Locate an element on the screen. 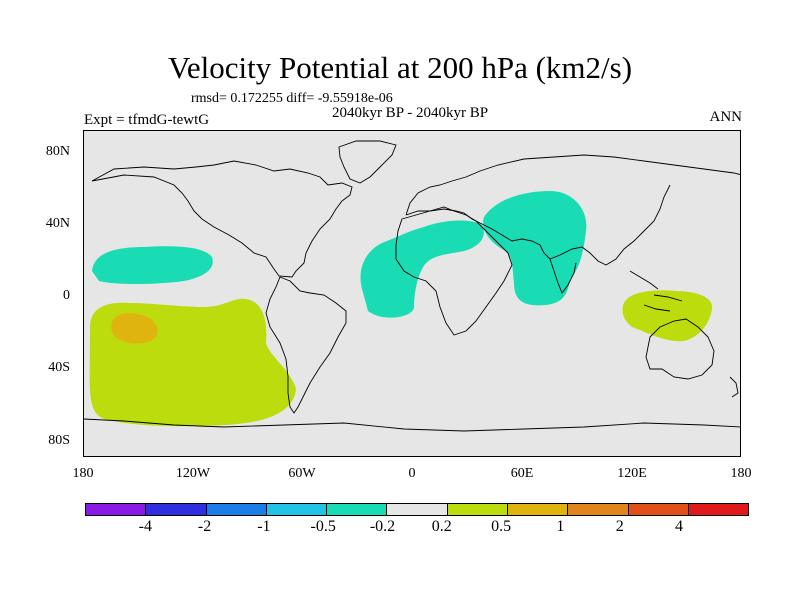  lat-label-0: 0 is located at coordinates (66, 295).